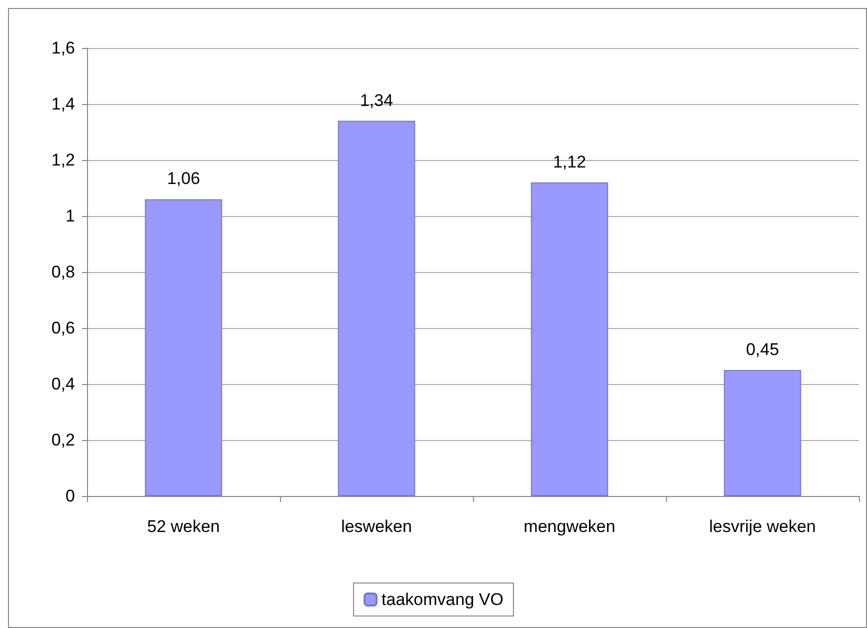 This screenshot has width=867, height=628. Describe the element at coordinates (63, 440) in the screenshot. I see `y-tick-label: 0,2` at that location.